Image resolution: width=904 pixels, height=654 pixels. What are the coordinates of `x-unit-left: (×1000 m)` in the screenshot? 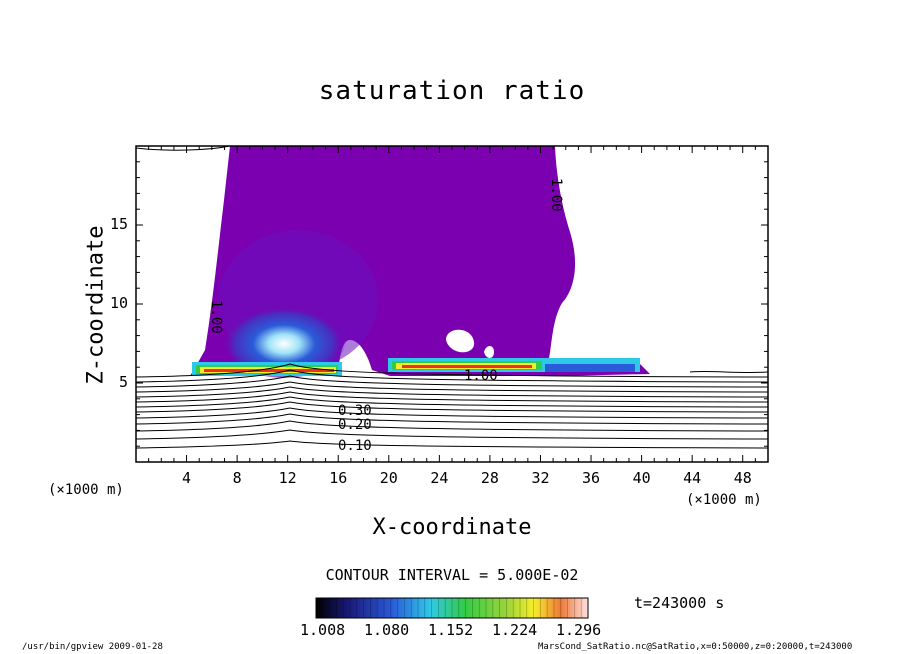 It's located at (86, 490).